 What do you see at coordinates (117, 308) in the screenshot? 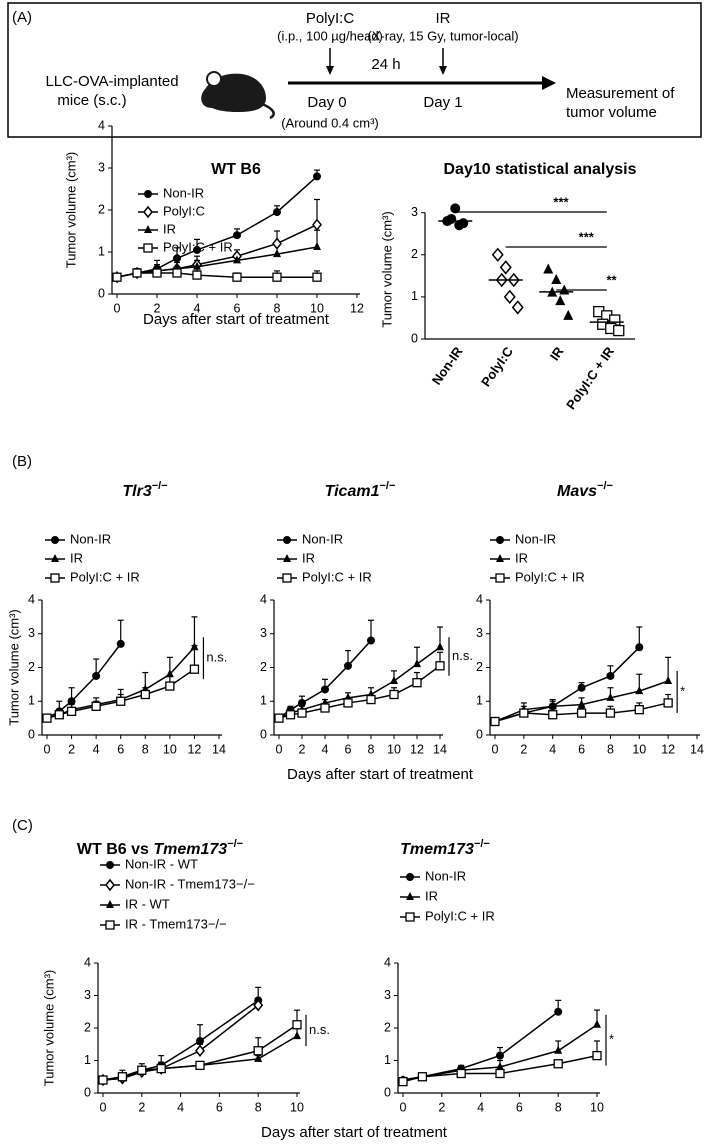
I see `x-tick-label: 0` at bounding box center [117, 308].